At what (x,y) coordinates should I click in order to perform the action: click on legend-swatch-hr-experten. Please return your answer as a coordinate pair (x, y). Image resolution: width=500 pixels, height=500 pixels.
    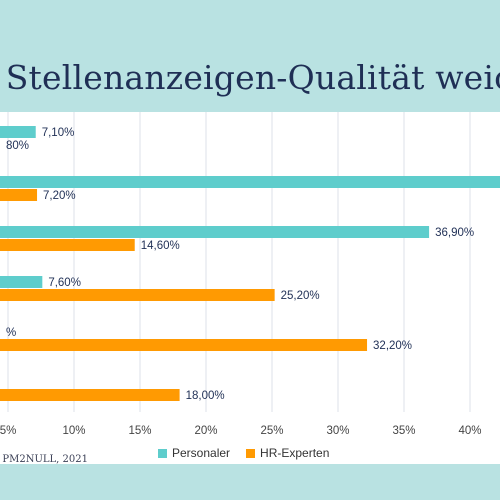
    Looking at the image, I should click on (251, 453).